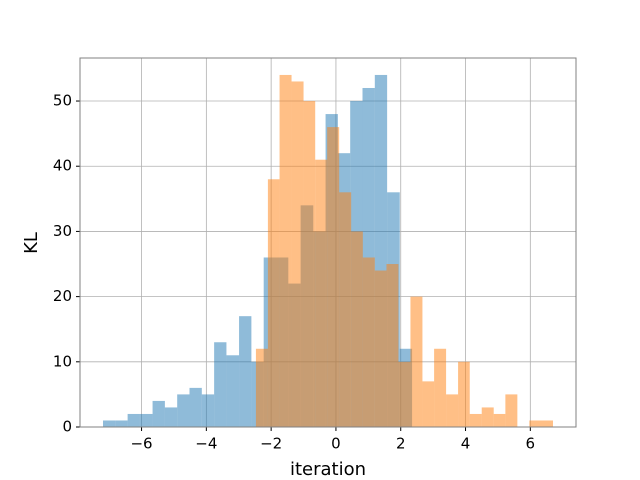  Describe the element at coordinates (531, 444) in the screenshot. I see `x-tick-label: 6` at that location.